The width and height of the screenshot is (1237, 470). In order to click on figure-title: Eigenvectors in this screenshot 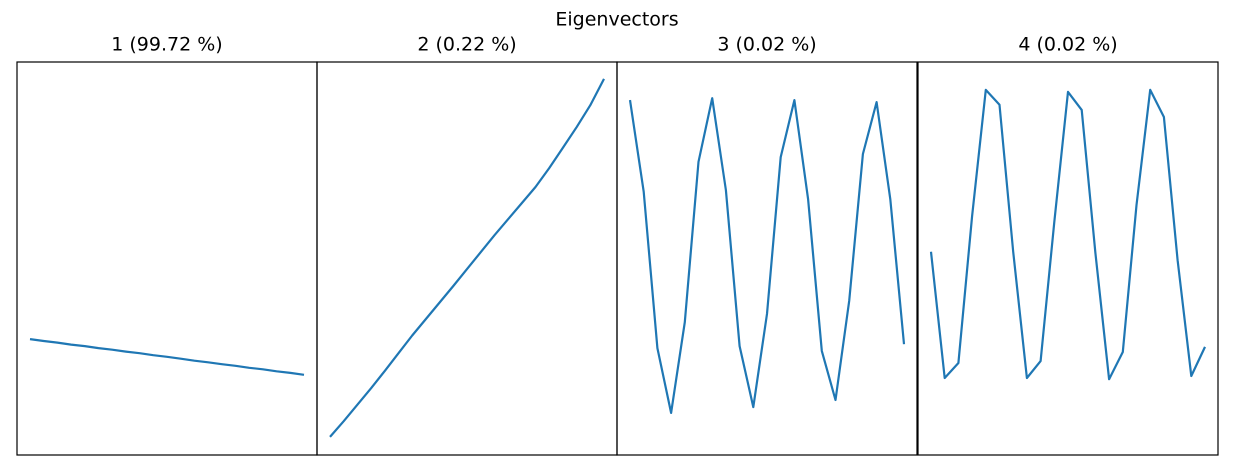, I will do `click(616, 20)`.